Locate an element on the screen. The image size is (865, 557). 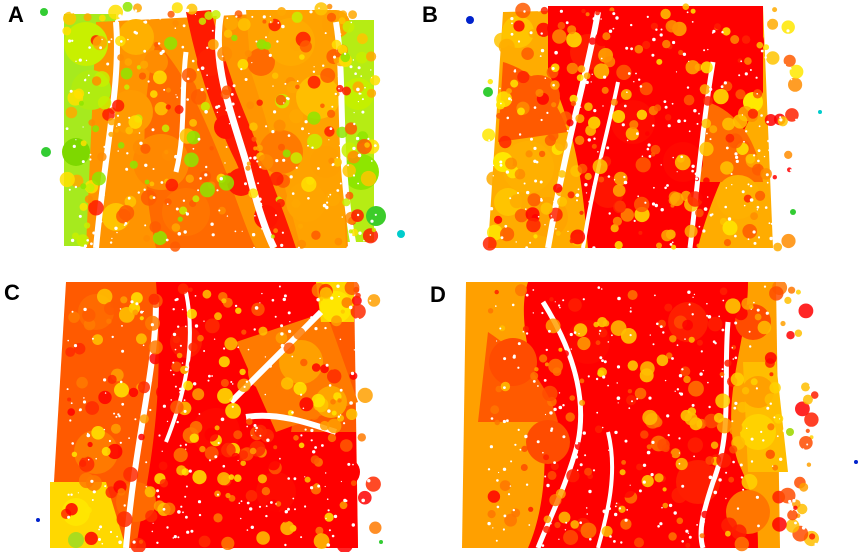
panel-d-label: D is located at coordinates (438, 294).